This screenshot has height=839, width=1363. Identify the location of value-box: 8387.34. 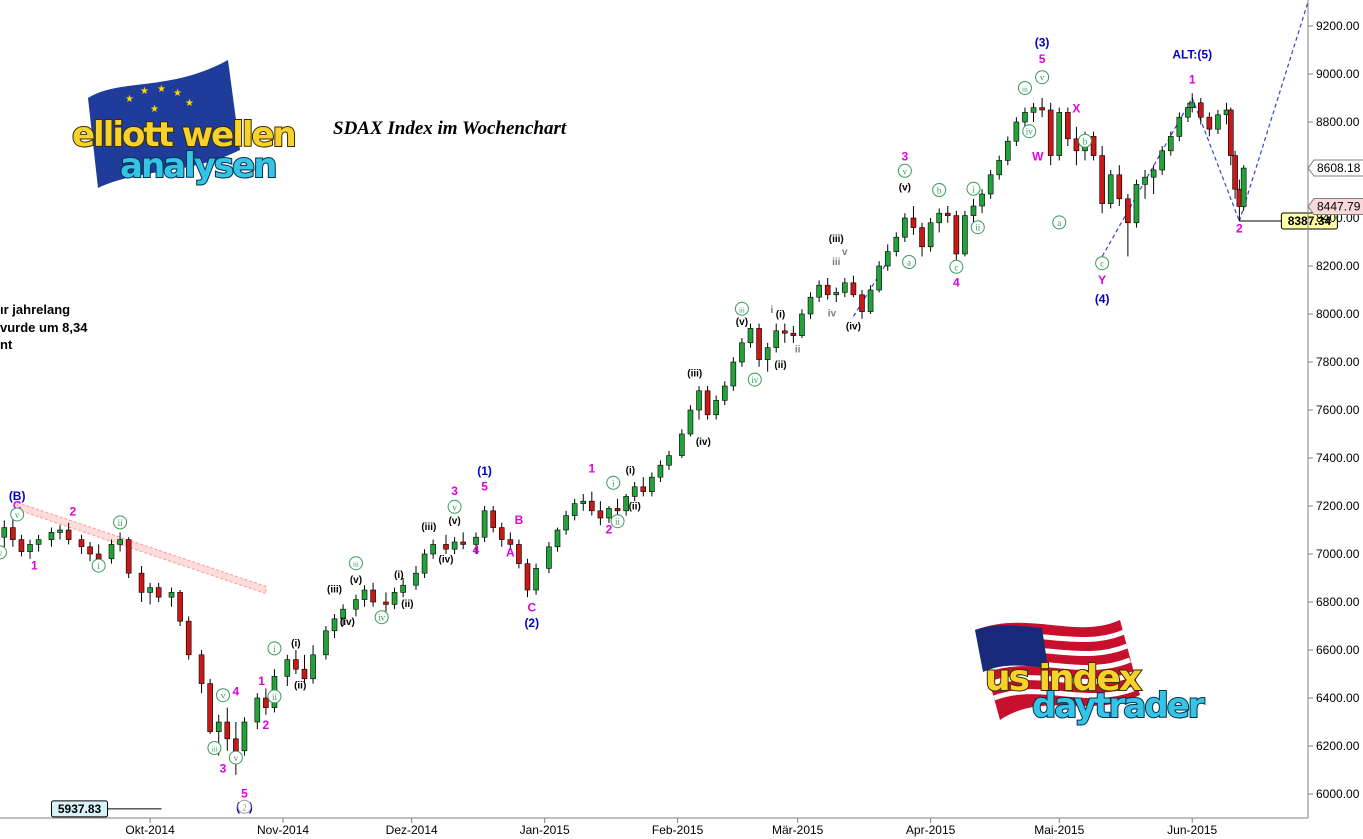
(1288, 221).